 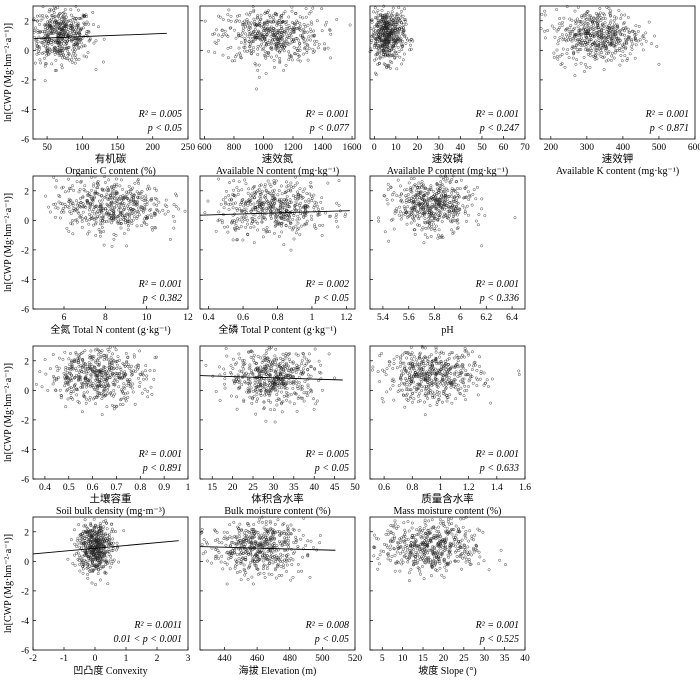 I want to click on p-value-label: p < 0.382, so click(x=162, y=298).